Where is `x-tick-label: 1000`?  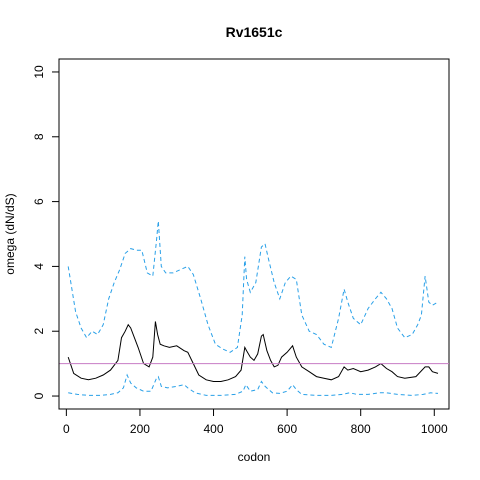
x-tick-label: 1000 is located at coordinates (434, 429).